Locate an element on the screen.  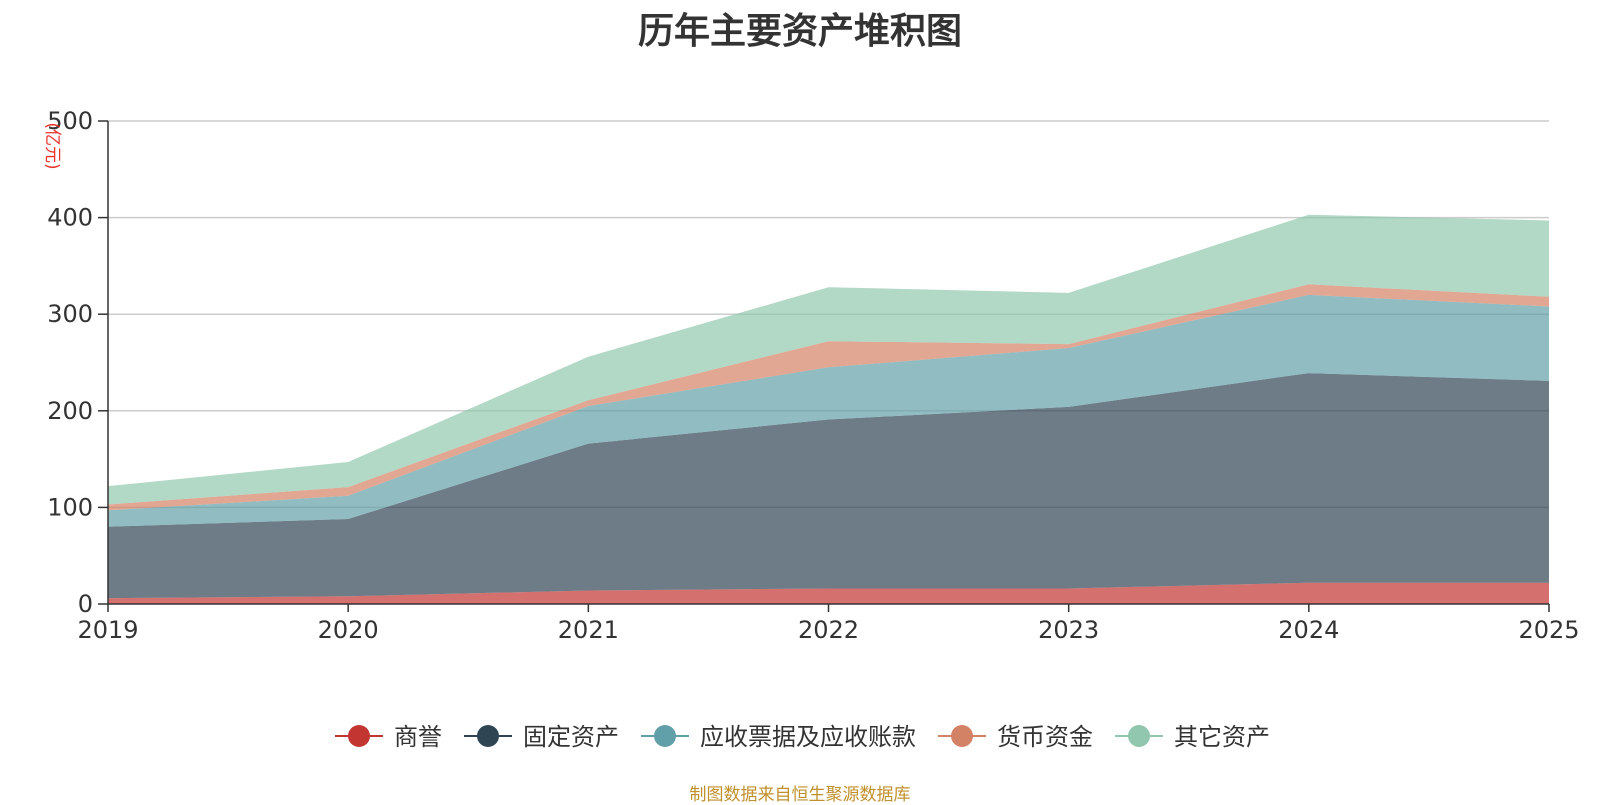
x-tick-label: 2022 is located at coordinates (828, 630).